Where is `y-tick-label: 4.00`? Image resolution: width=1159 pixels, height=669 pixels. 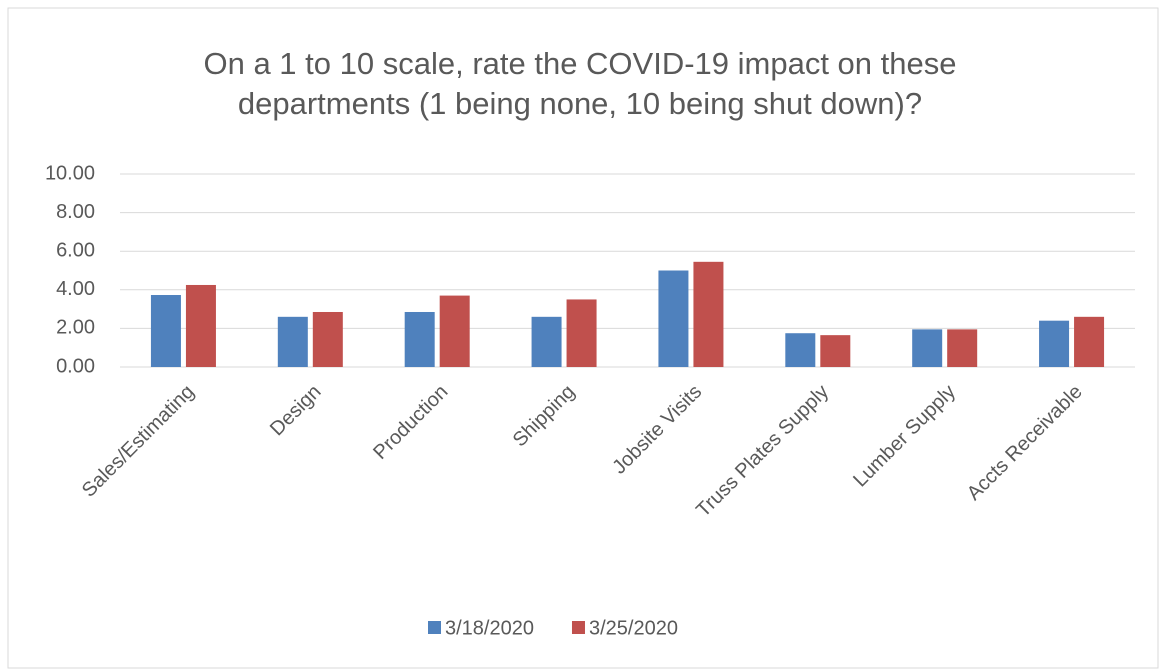 y-tick-label: 4.00 is located at coordinates (75, 289).